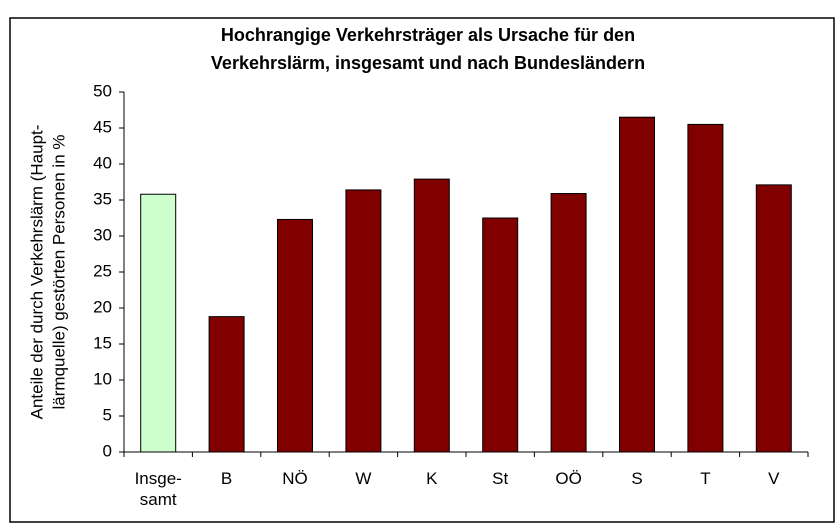  What do you see at coordinates (102, 90) in the screenshot?
I see `y-tick-label: 50` at bounding box center [102, 90].